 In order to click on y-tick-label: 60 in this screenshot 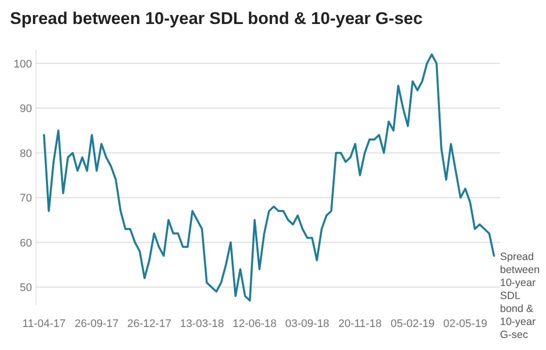, I will do `click(26, 243)`.